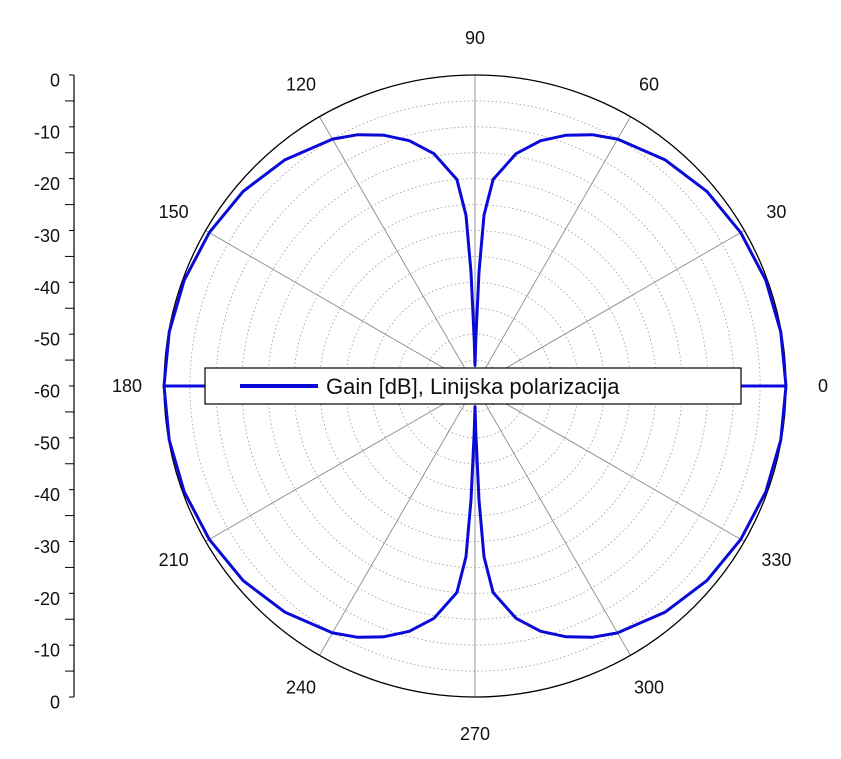 The height and width of the screenshot is (759, 841). I want to click on legend: Gain [dB], Linijska polarizacija, so click(473, 386).